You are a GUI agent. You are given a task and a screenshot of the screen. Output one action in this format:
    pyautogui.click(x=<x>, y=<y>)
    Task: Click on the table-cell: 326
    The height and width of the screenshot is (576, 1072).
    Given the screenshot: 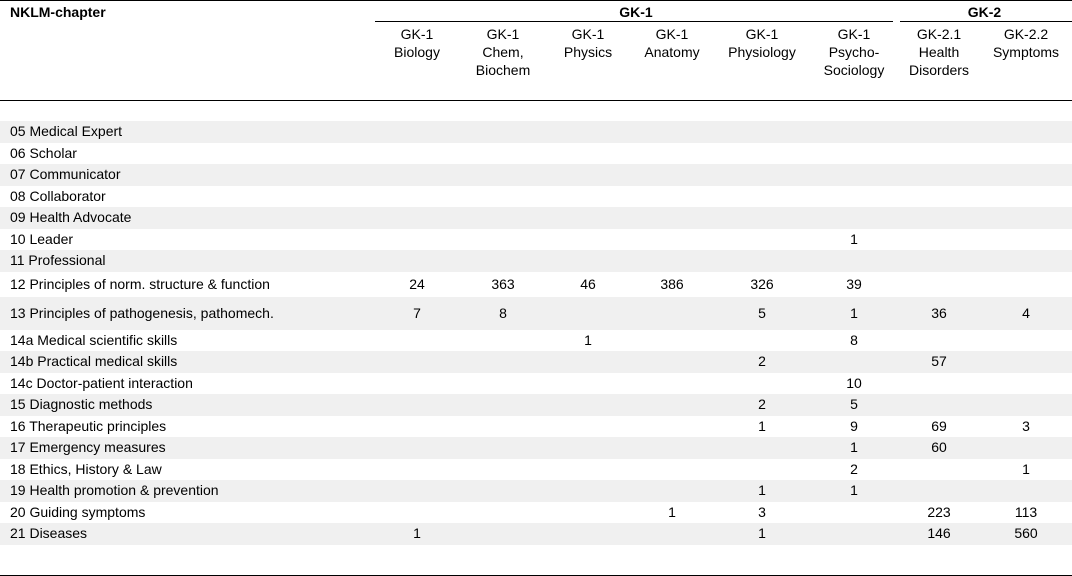 What is the action you would take?
    pyautogui.click(x=762, y=283)
    